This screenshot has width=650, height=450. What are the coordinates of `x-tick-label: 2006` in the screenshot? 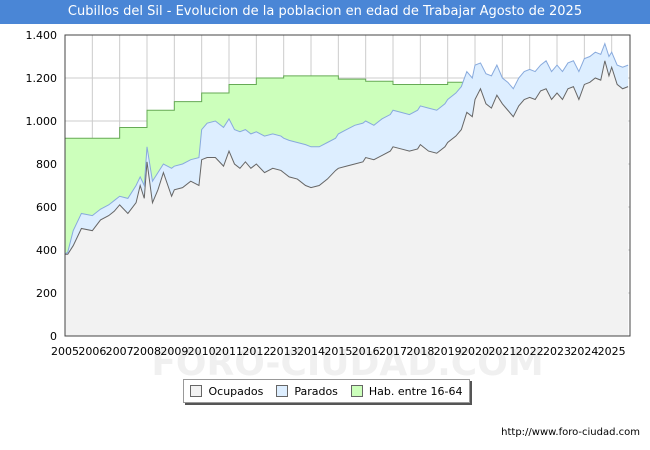 It's located at (92, 351).